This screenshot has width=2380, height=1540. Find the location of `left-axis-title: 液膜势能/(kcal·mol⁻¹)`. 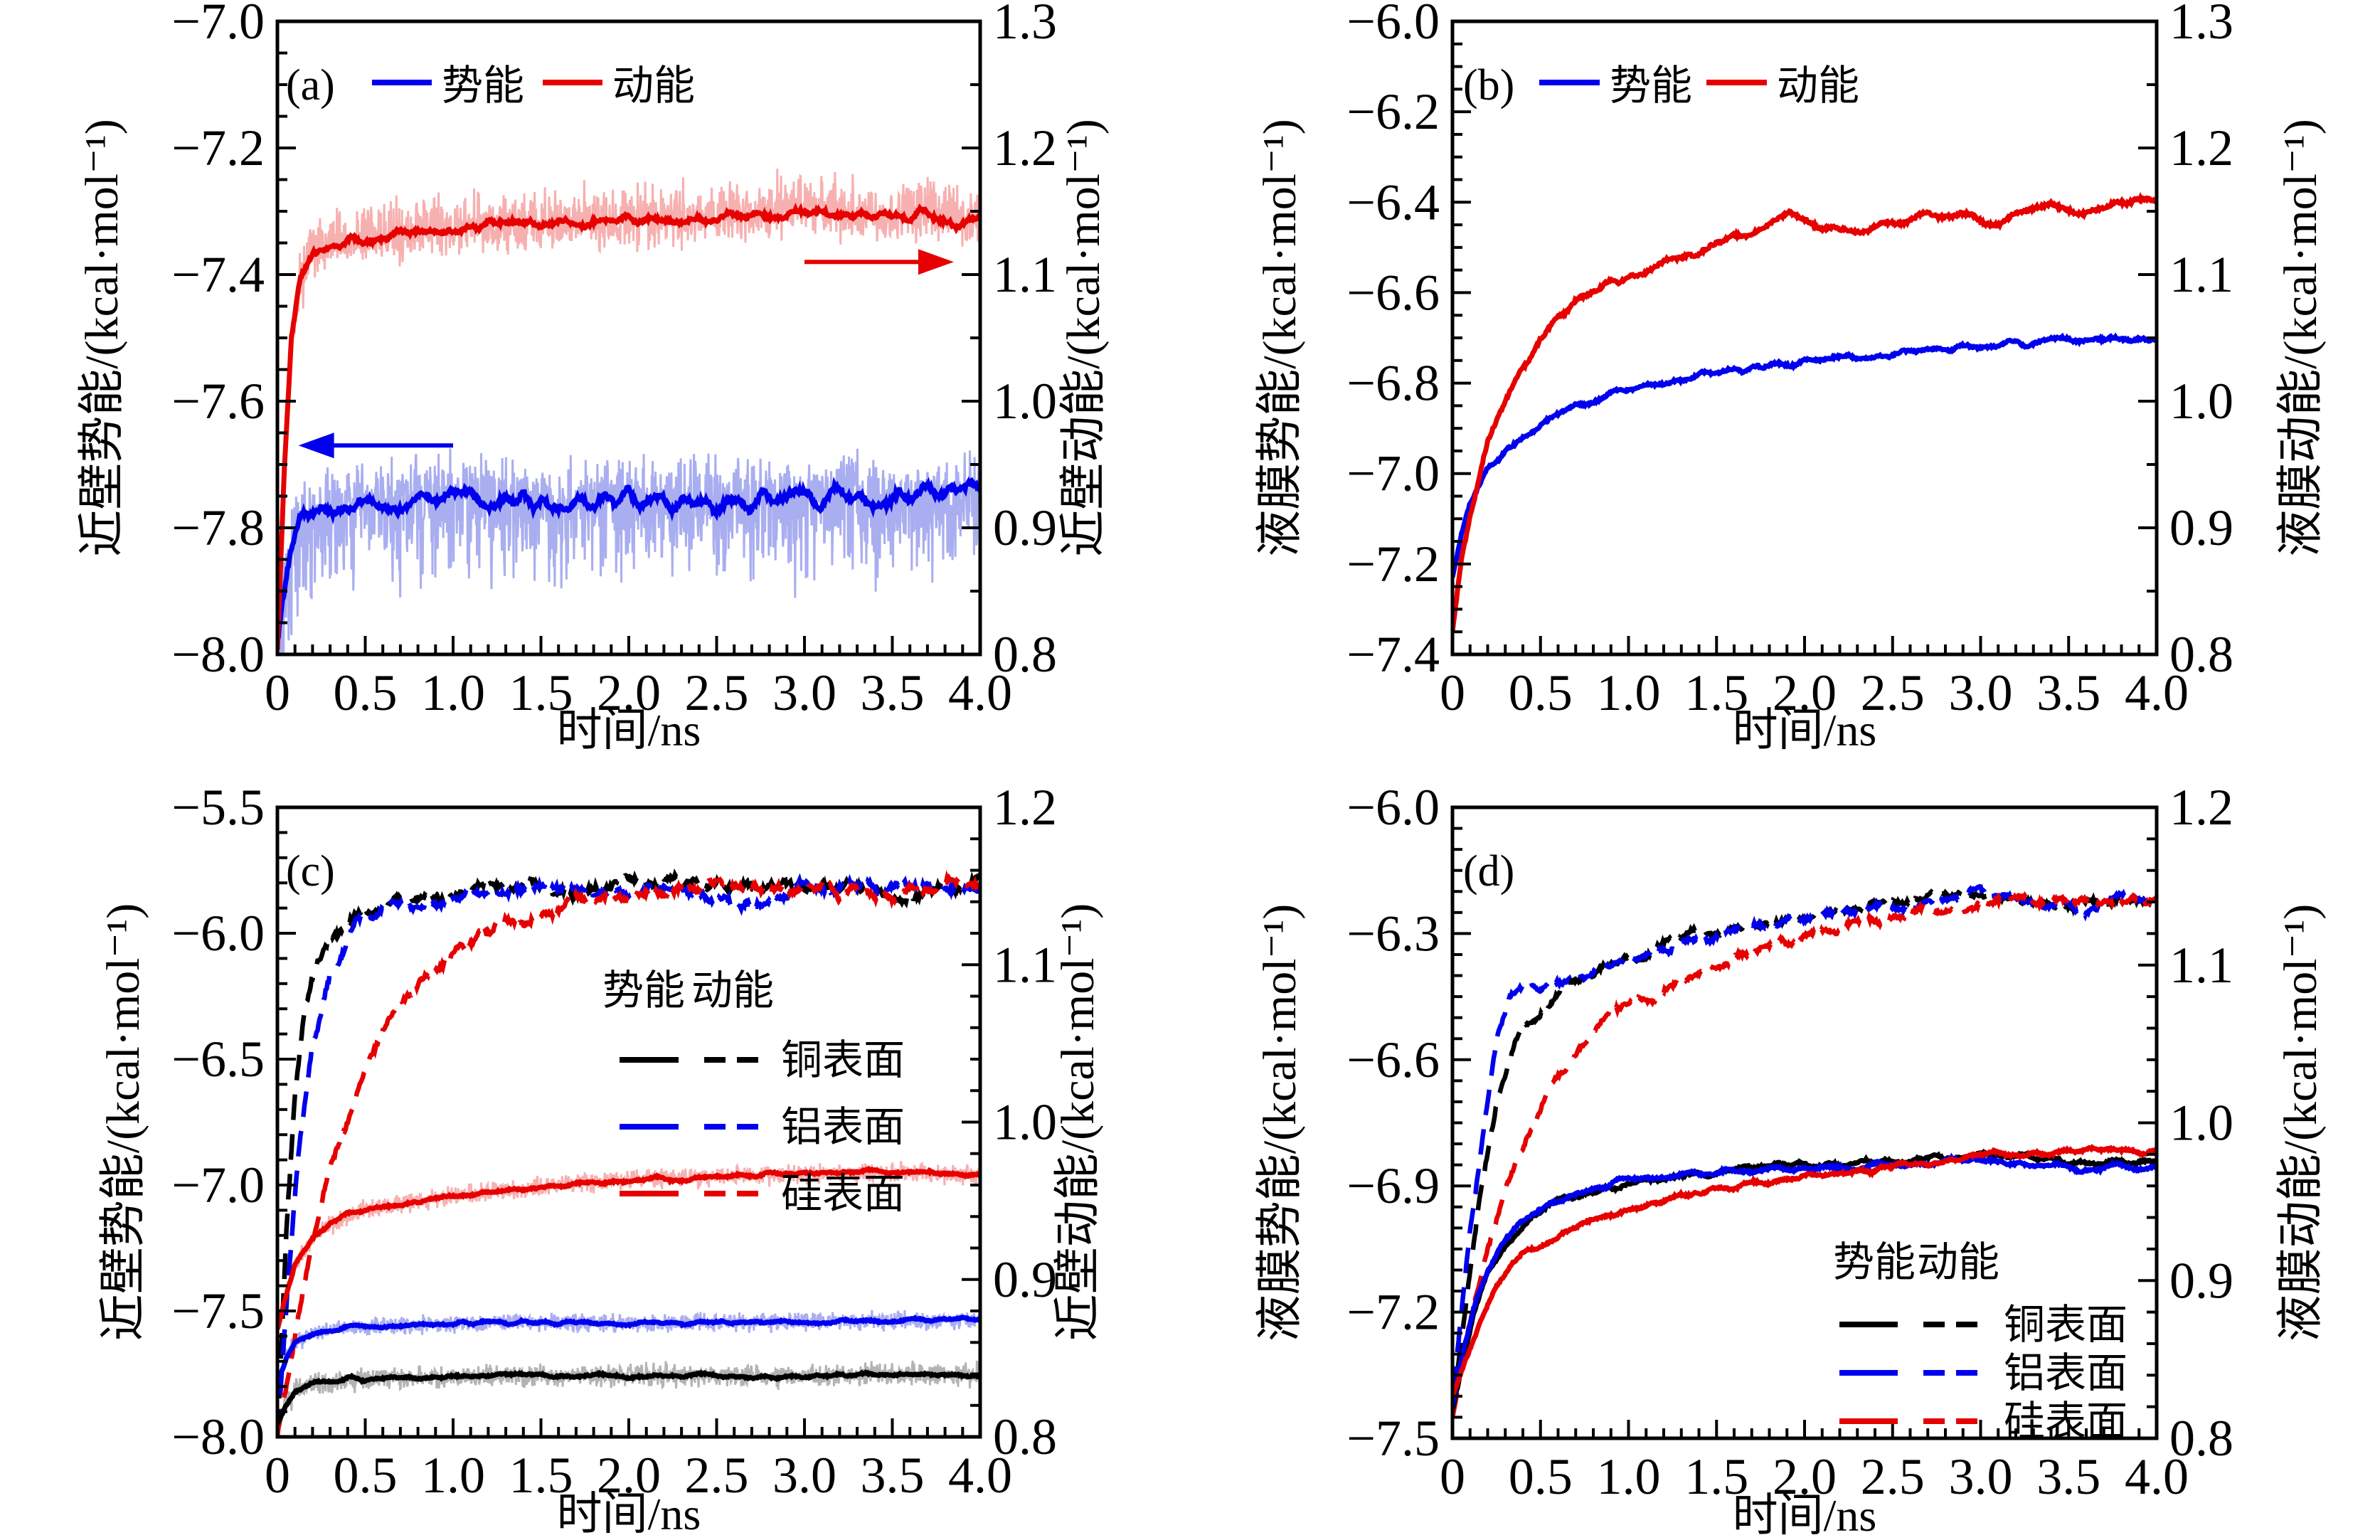

left-axis-title: 液膜势能/(kcal·mol⁻¹) is located at coordinates (1280, 1123).